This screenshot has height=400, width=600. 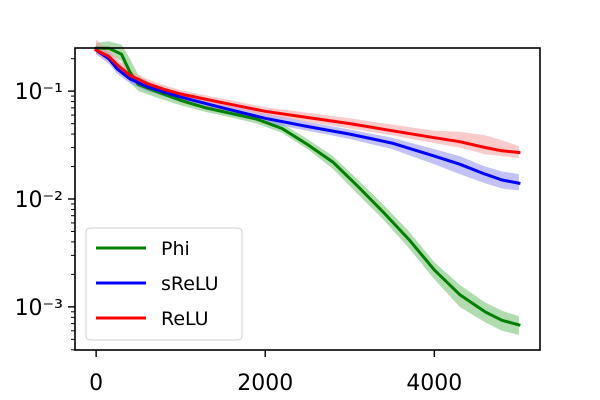 What do you see at coordinates (39, 200) in the screenshot?
I see `y-tick-label: 10⁻²` at bounding box center [39, 200].